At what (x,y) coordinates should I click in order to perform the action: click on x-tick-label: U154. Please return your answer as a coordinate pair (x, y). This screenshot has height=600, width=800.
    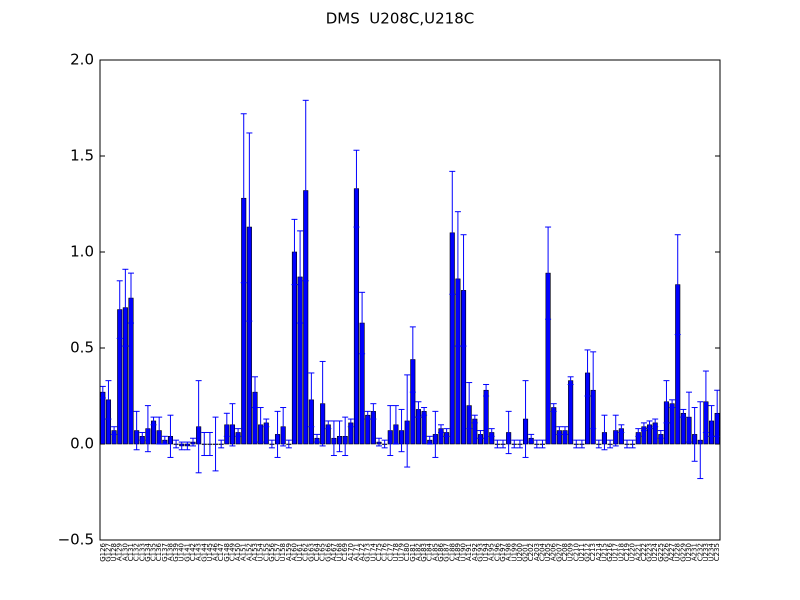
    Looking at the image, I should click on (261, 551).